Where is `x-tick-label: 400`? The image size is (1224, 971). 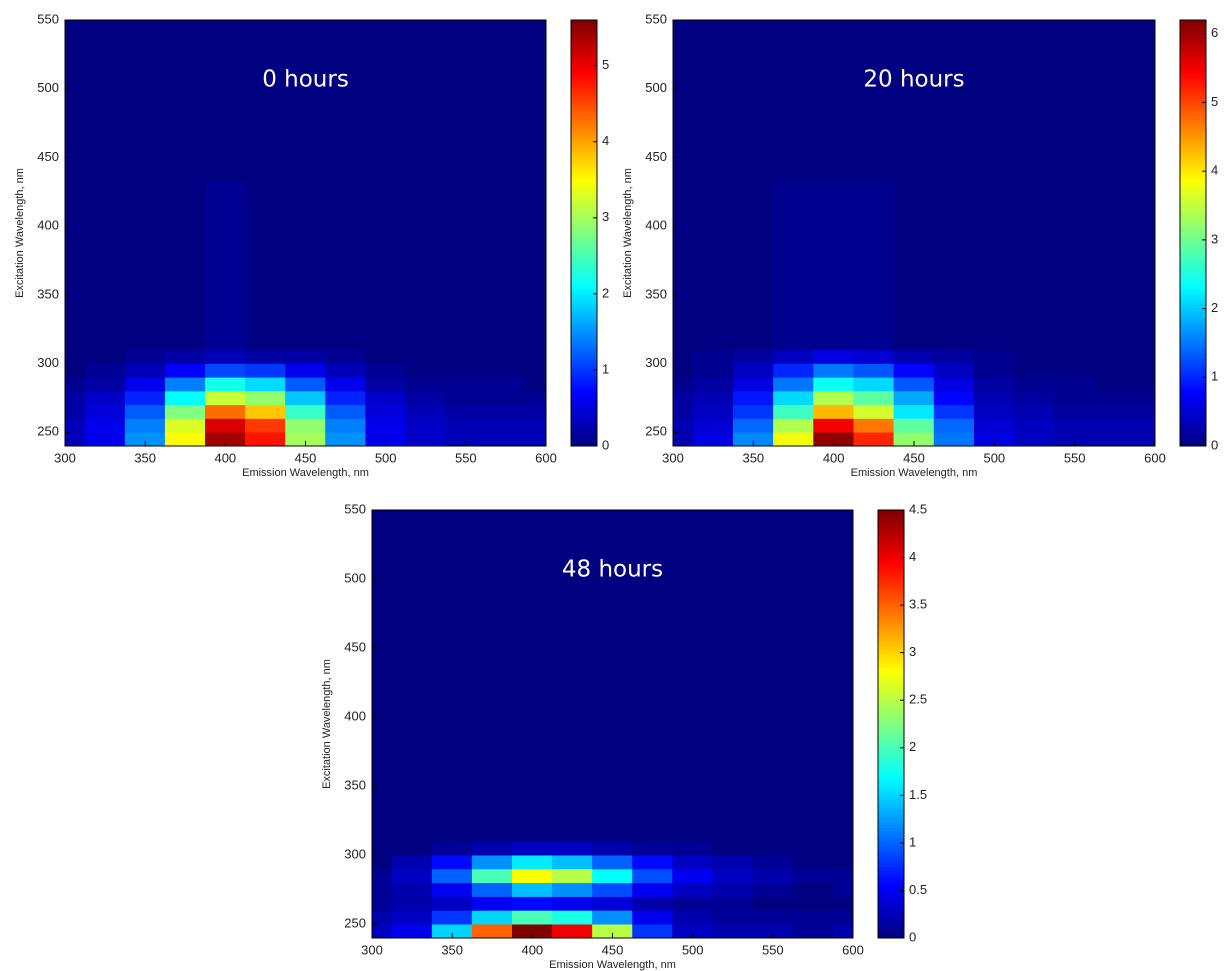 x-tick-label: 400 is located at coordinates (834, 457).